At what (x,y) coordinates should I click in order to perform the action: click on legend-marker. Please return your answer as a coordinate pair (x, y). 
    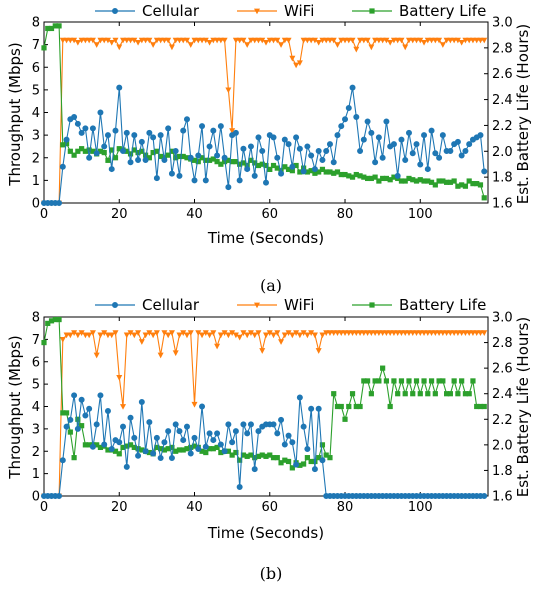
    Looking at the image, I should click on (115, 11).